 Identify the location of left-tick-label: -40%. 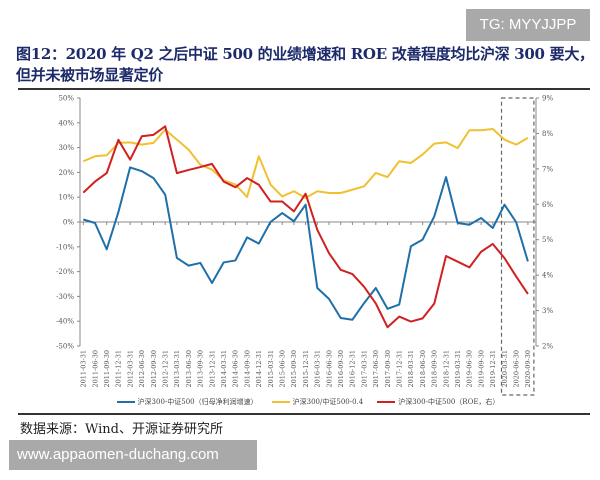
(65, 322).